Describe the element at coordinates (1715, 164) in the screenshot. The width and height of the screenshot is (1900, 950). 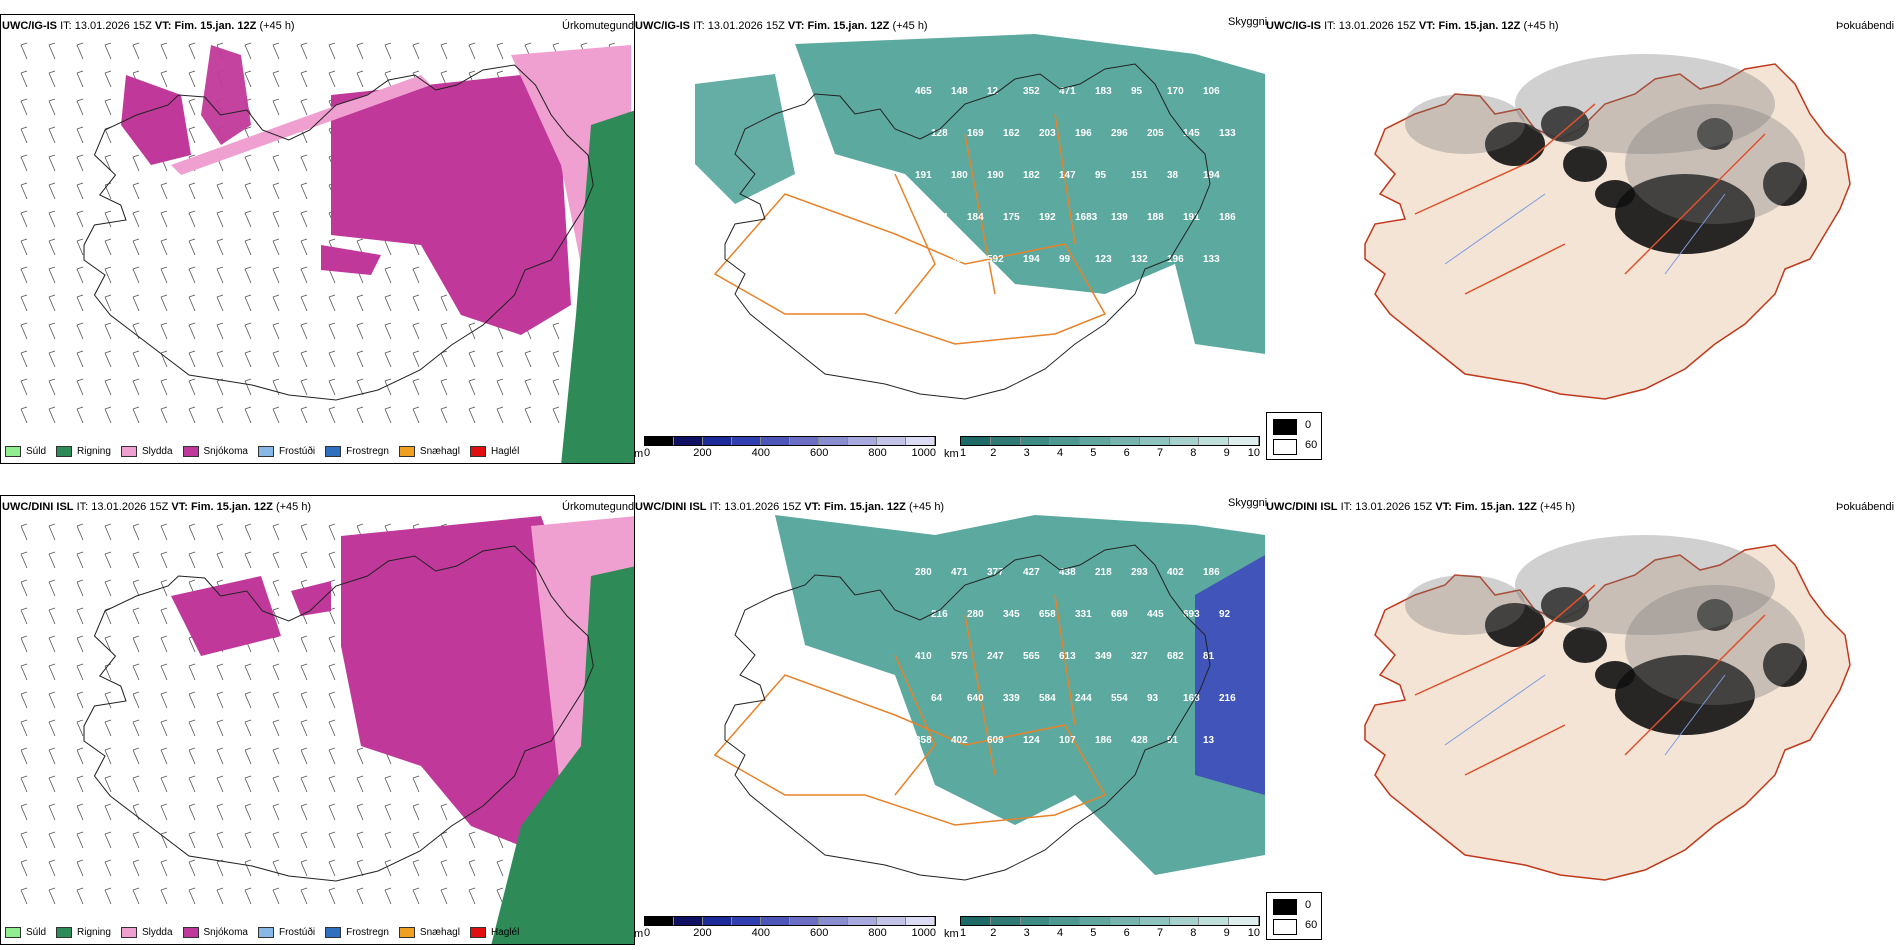
I see `fog-haze` at that location.